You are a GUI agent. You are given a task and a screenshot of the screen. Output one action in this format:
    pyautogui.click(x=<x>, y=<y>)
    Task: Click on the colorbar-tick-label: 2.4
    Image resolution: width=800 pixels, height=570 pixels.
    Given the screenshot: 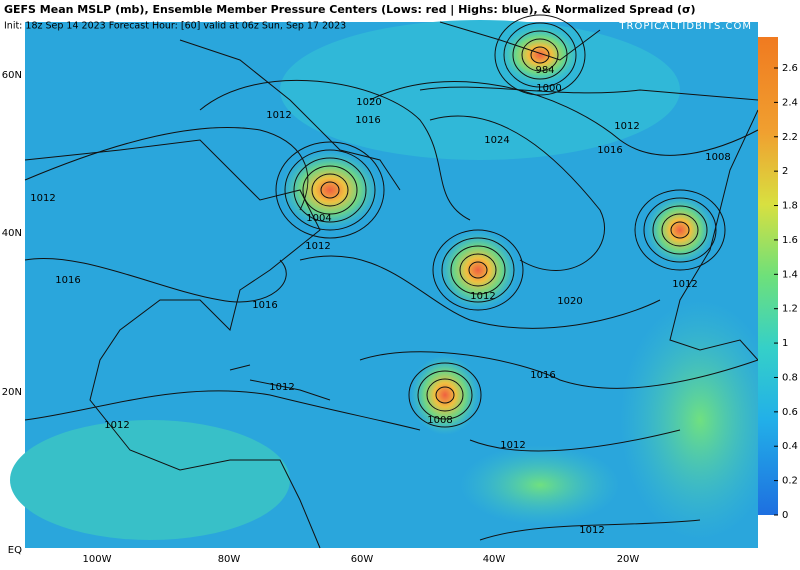 What is the action you would take?
    pyautogui.click(x=790, y=102)
    